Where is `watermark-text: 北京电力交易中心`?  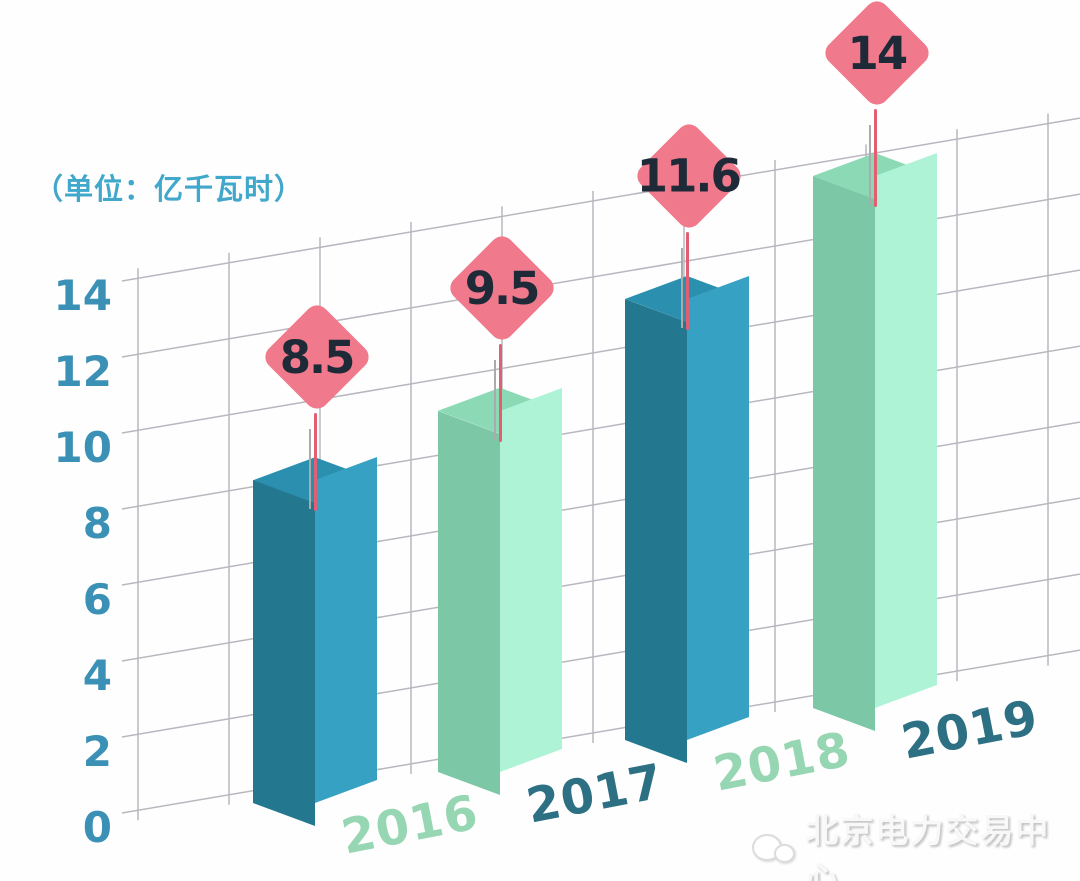 watermark-text: 北京电力交易中心 is located at coordinates (928, 846).